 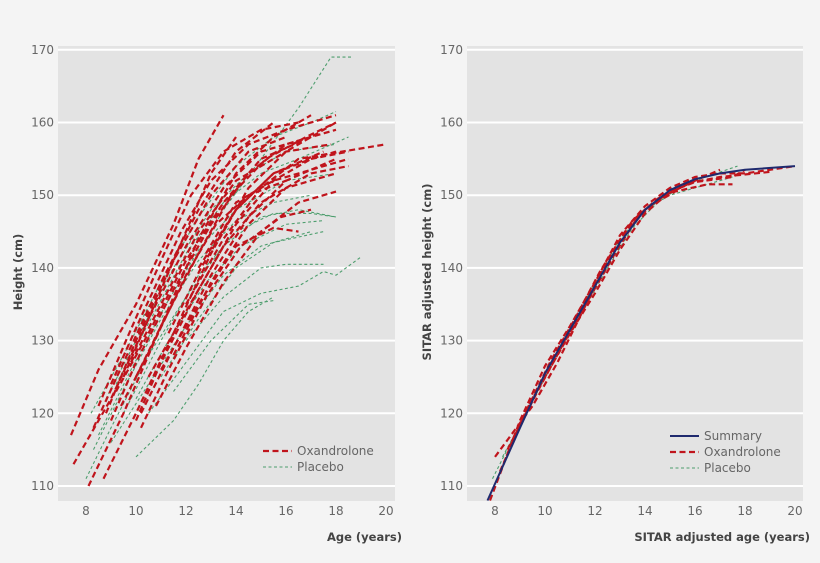 I want to click on y-axis-label: SITAR adjusted height (cm), so click(x=427, y=272).